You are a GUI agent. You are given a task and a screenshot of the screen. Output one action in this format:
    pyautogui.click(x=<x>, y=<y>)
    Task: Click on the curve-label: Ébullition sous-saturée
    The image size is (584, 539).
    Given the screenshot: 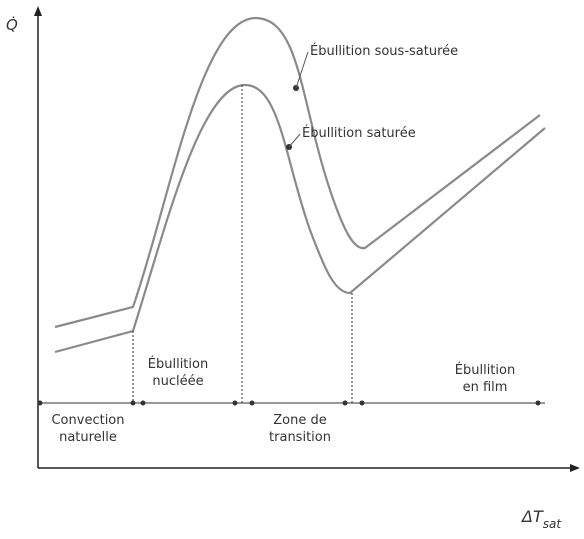 What is the action you would take?
    pyautogui.click(x=384, y=51)
    